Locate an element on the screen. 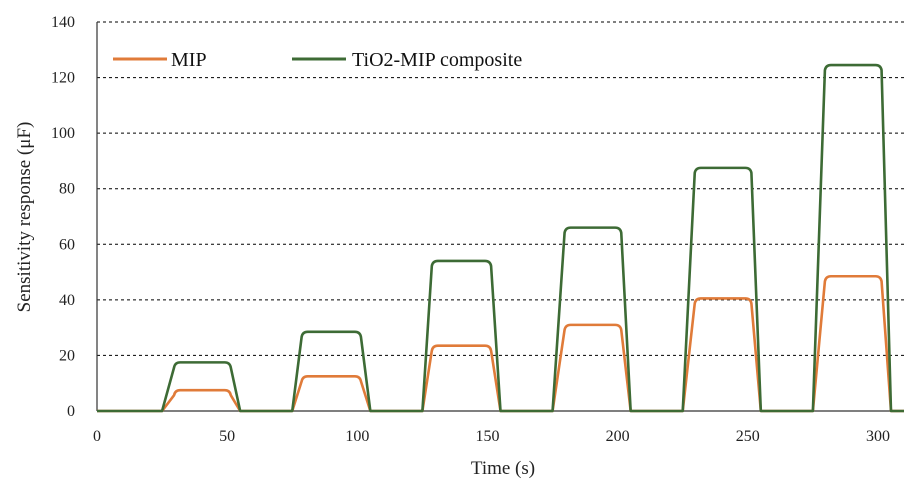  y-tick-label: 80 is located at coordinates (67, 189).